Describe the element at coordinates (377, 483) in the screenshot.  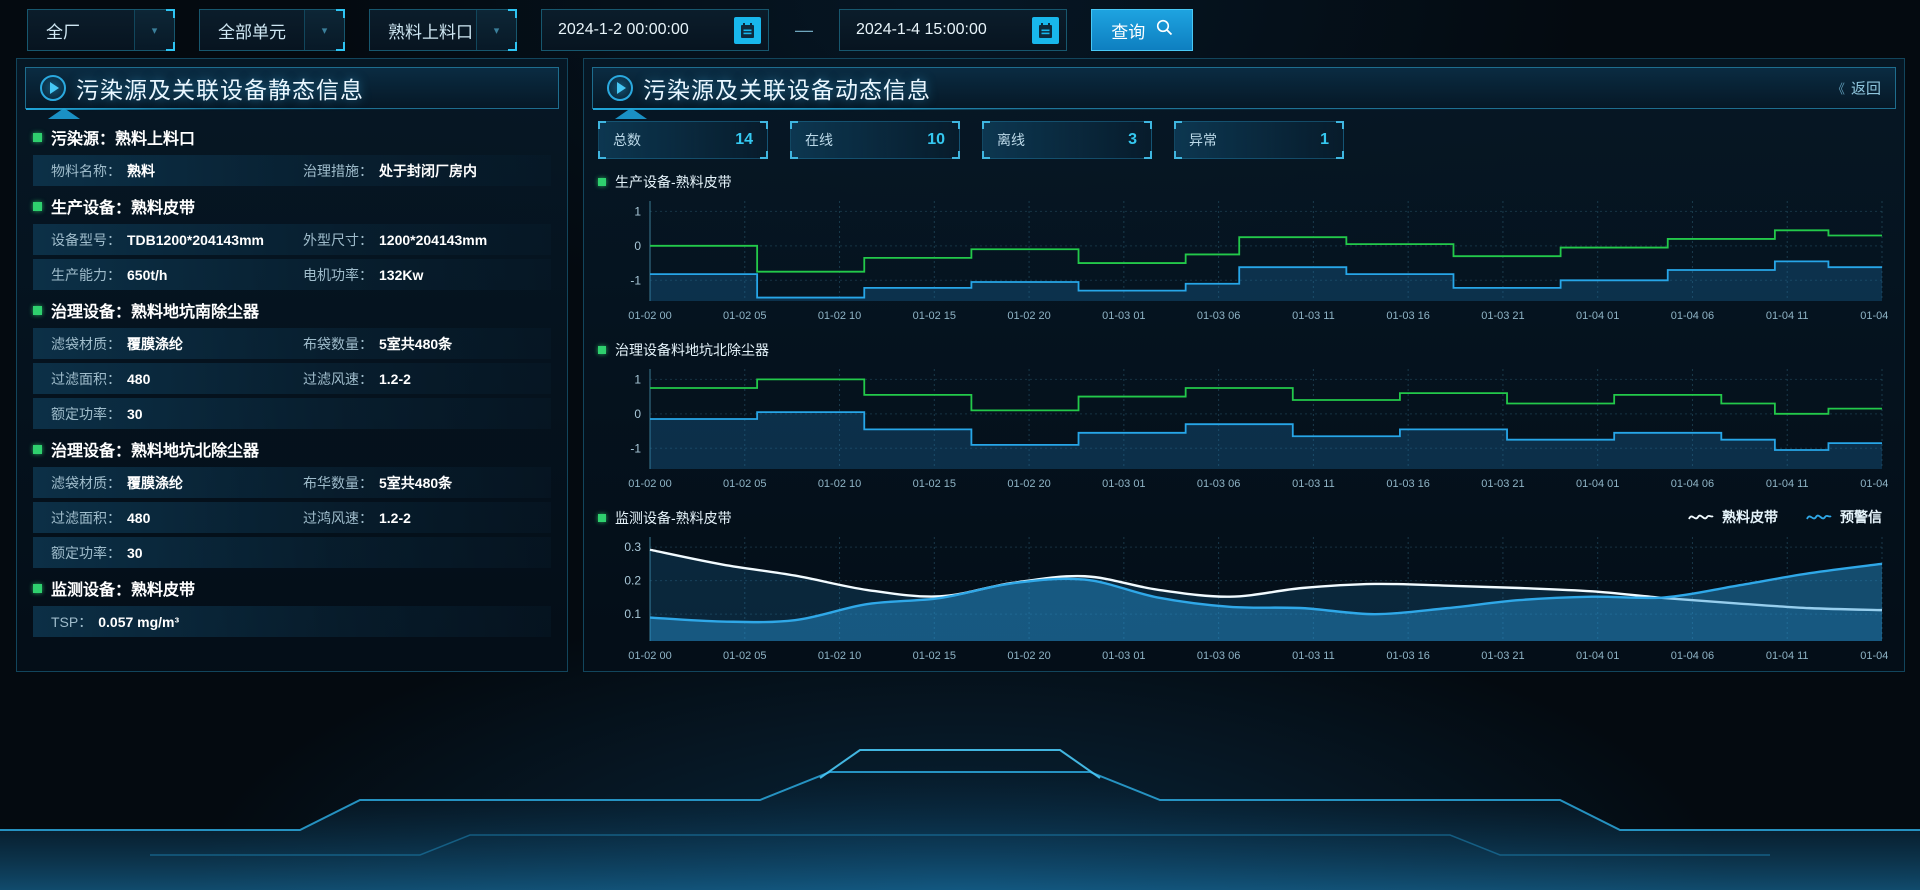
I see `info-cell: 布华数量： 5室共480条` at that location.